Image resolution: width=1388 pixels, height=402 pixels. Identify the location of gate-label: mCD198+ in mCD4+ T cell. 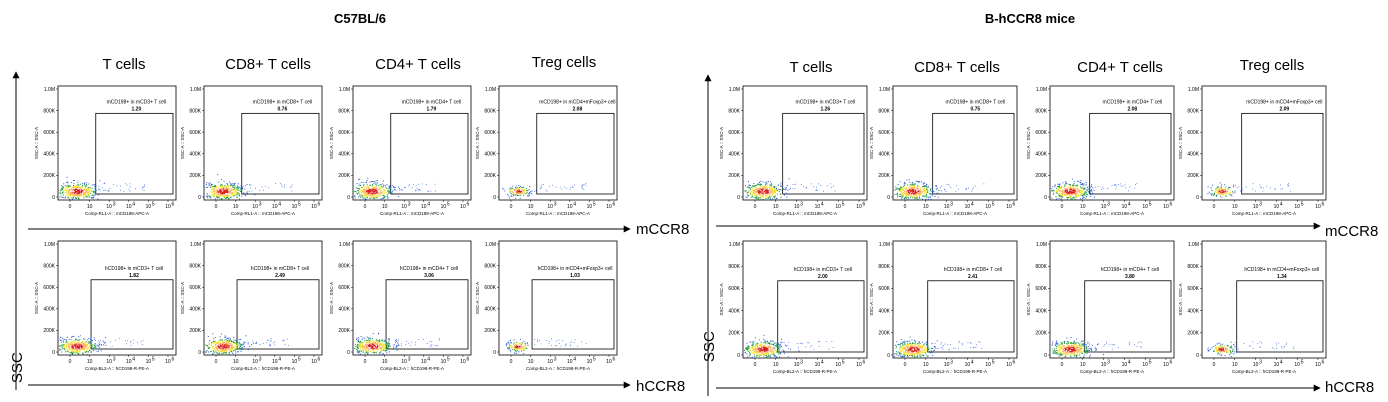
(1133, 102).